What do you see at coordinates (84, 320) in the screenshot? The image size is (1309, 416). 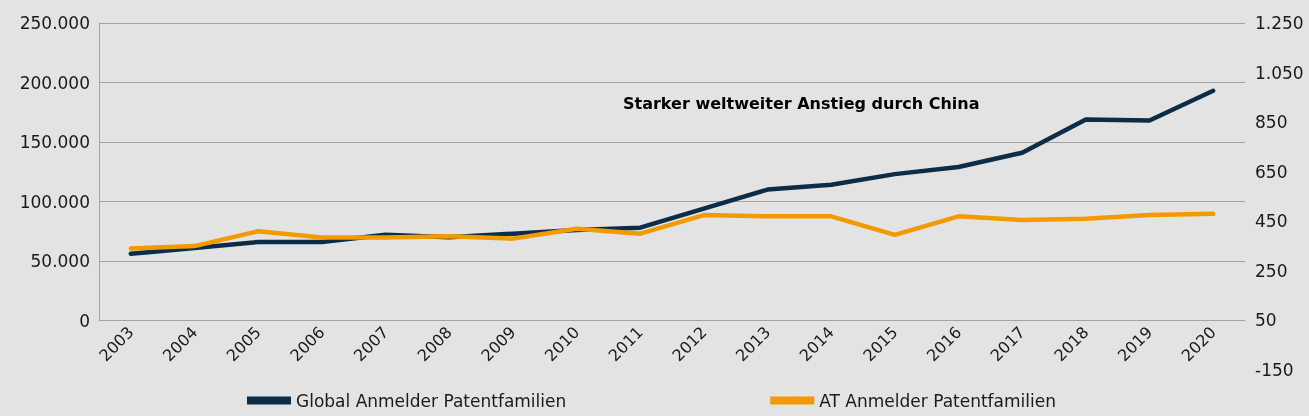 I see `y-tick-label: 0` at bounding box center [84, 320].